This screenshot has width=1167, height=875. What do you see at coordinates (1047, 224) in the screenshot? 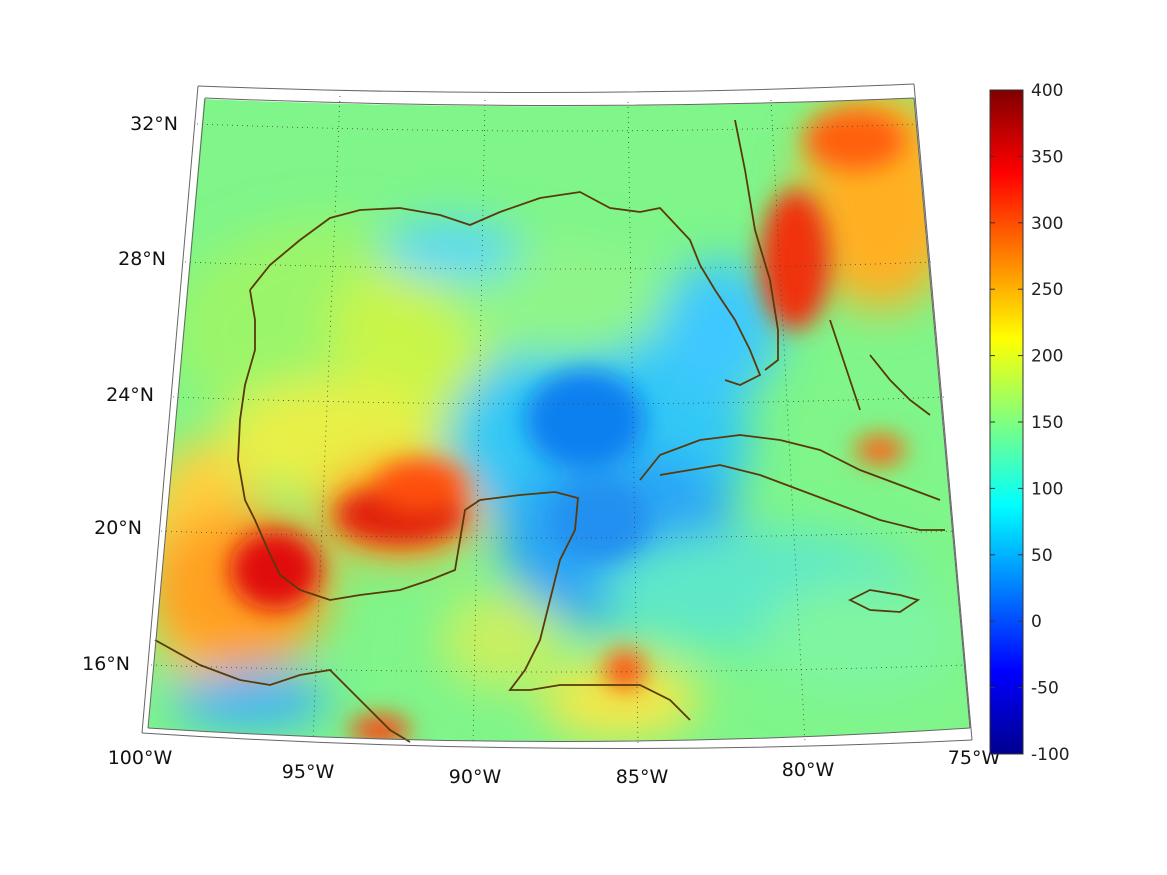
I see `colorbar-tick-label: 300` at bounding box center [1047, 224].